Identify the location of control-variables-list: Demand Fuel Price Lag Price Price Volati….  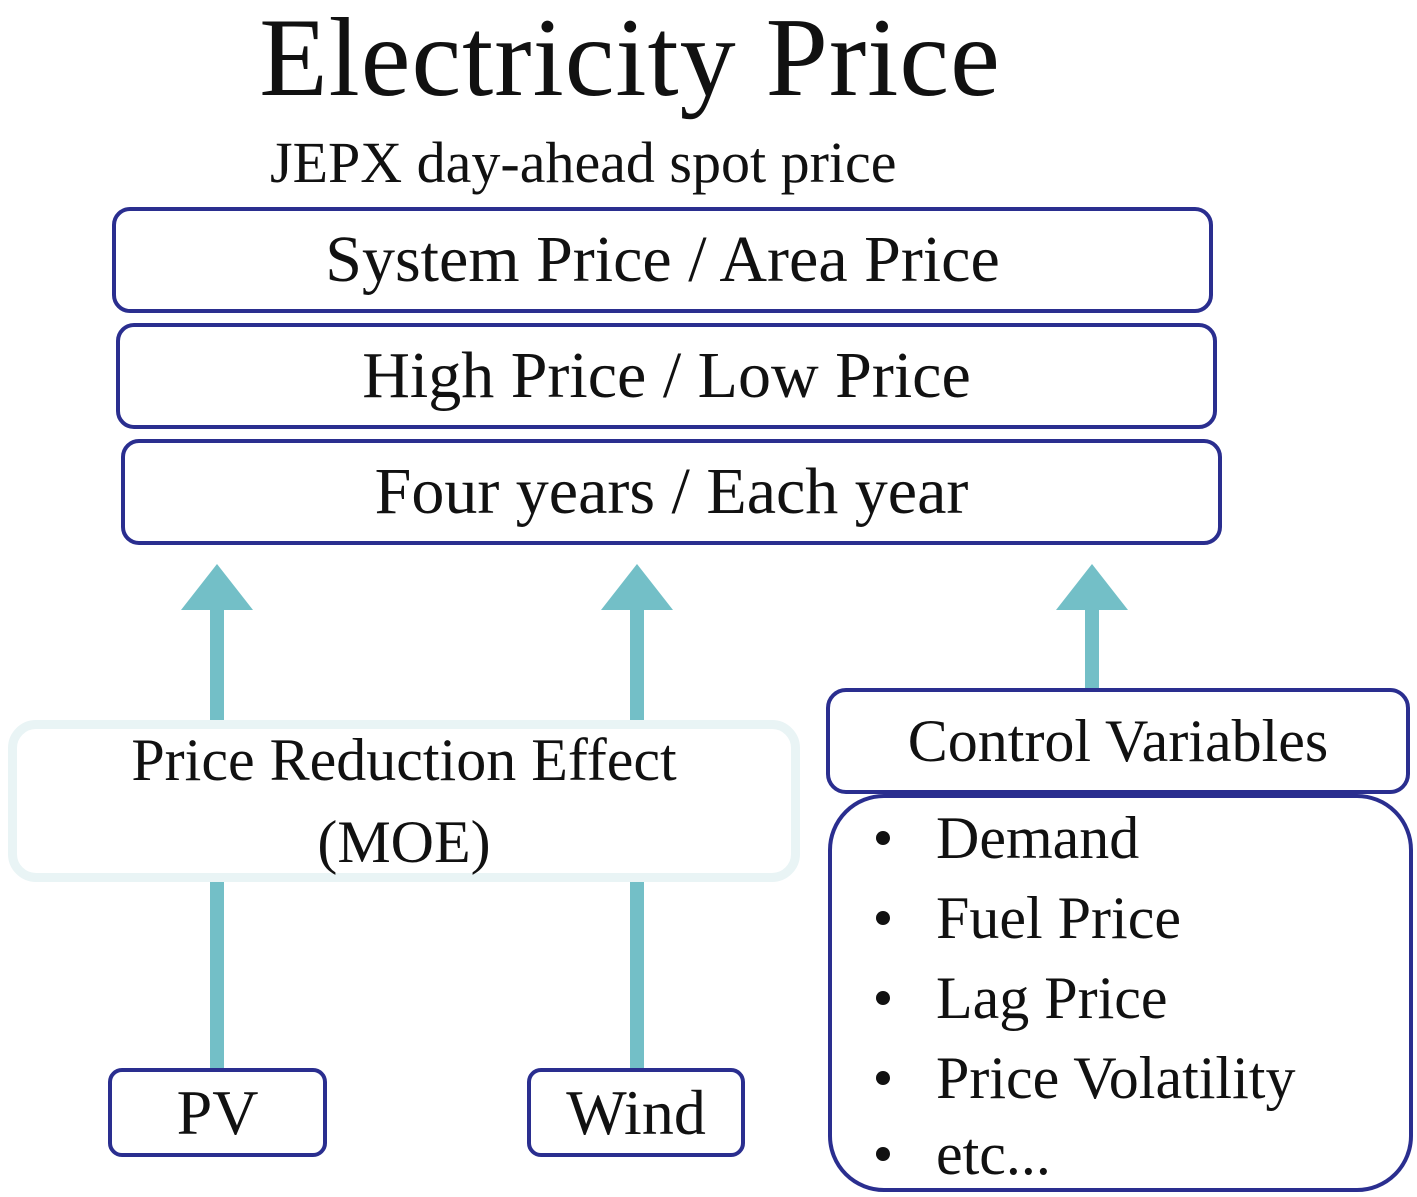
(1120, 993).